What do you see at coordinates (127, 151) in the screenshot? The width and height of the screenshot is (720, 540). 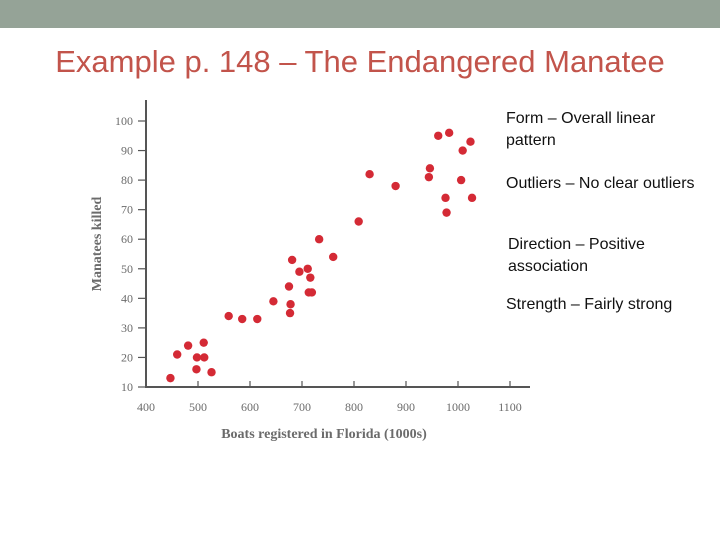 I see `y-tick-label: 90` at bounding box center [127, 151].